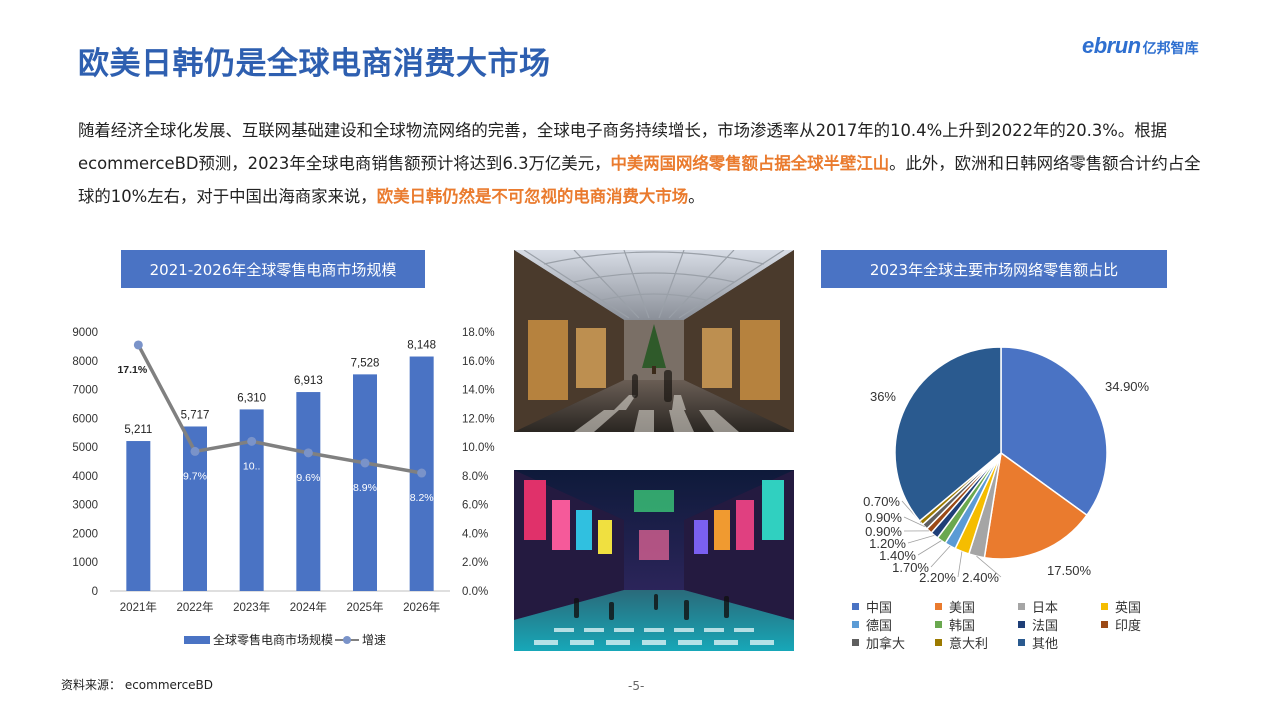 The image size is (1280, 720). I want to click on legend-label: 中国, so click(879, 608).